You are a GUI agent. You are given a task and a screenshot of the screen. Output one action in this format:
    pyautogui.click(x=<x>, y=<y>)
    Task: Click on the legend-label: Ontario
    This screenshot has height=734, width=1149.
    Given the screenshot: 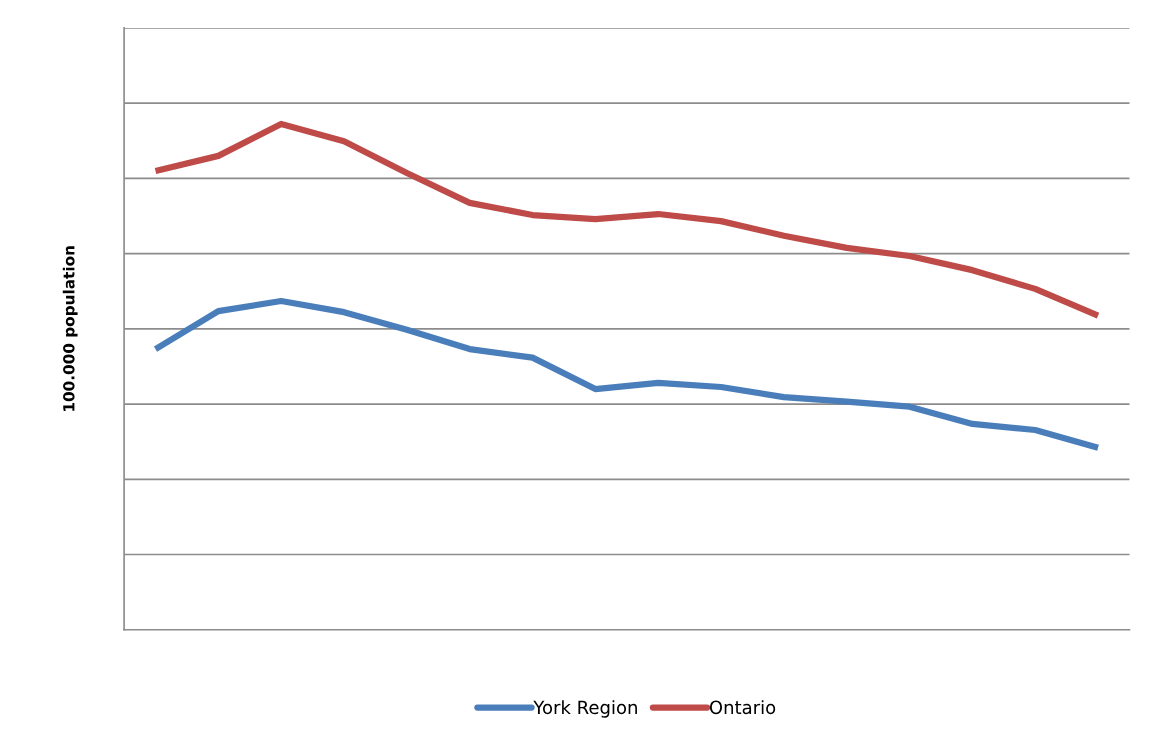 What is the action you would take?
    pyautogui.click(x=742, y=707)
    